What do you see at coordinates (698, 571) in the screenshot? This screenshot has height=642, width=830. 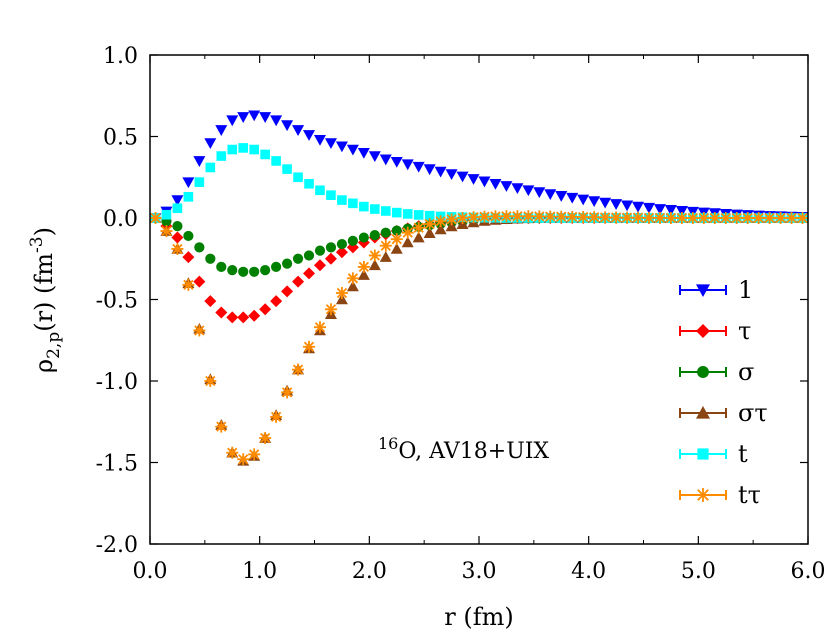 I see `x-tick-label: 5.0` at bounding box center [698, 571].